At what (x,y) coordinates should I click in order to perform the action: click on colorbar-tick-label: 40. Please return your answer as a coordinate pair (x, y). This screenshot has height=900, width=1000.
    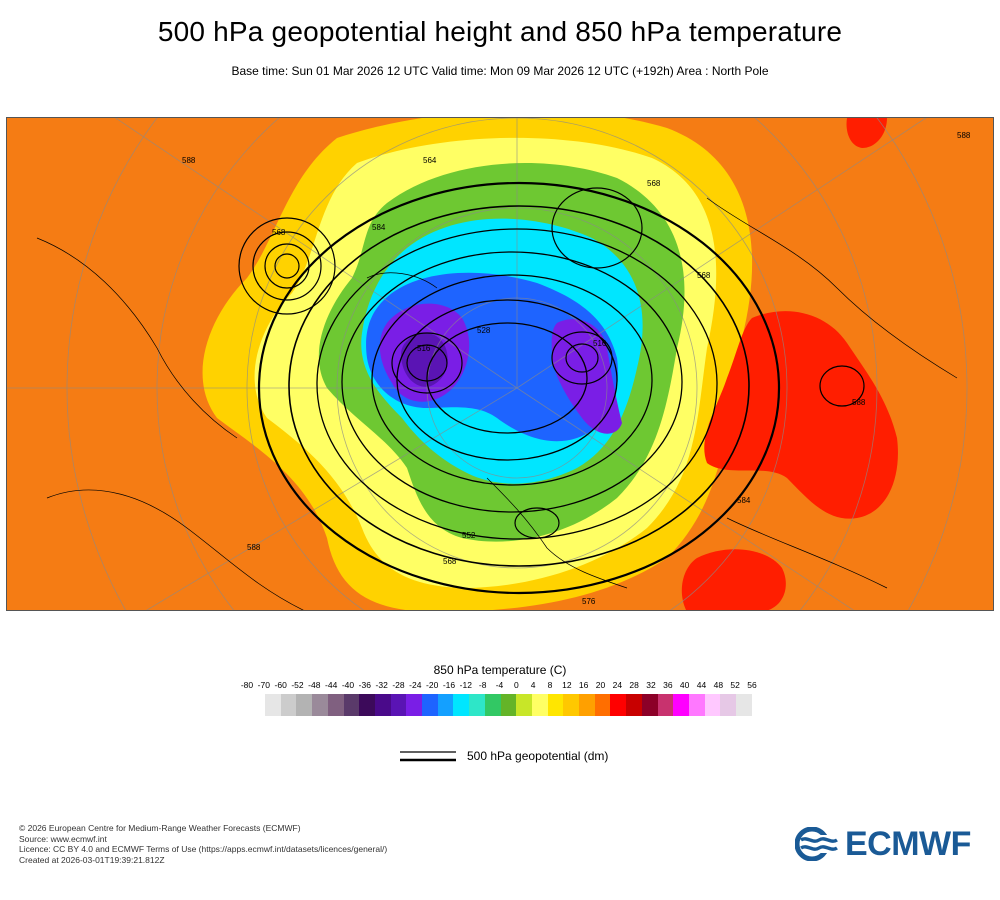
    Looking at the image, I should click on (684, 685).